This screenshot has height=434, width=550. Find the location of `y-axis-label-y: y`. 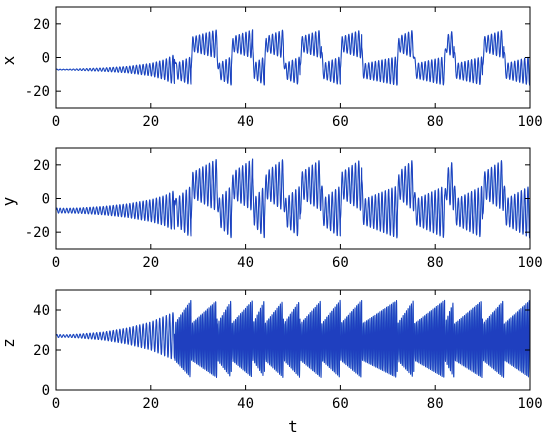

y-axis-label-y: y is located at coordinates (9, 201).